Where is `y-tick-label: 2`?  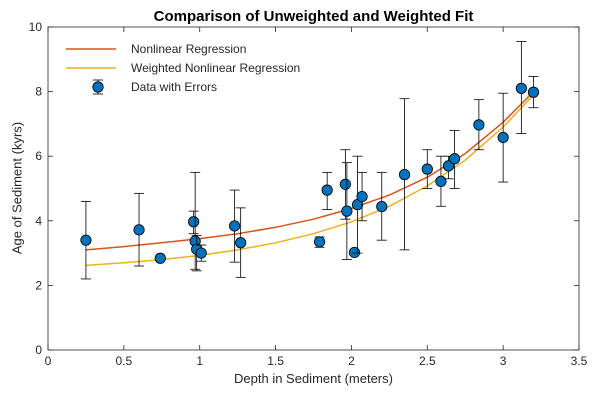
y-tick-label: 2 is located at coordinates (38, 285).